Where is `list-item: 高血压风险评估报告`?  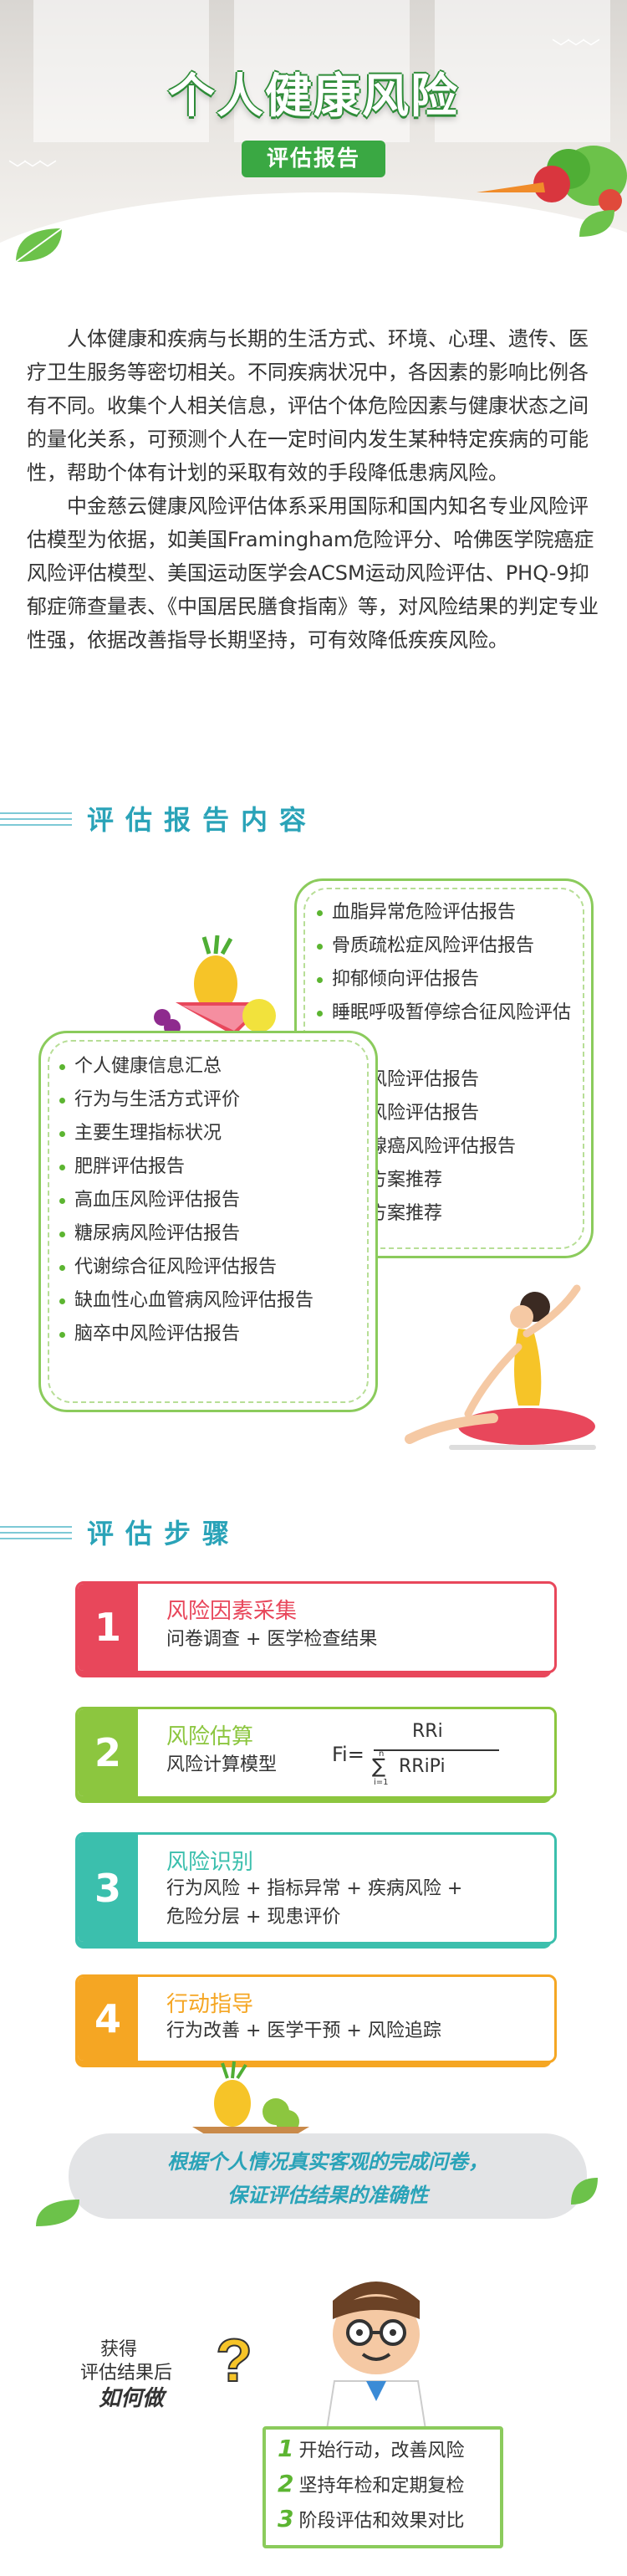 list-item: 高血压风险评估报告 is located at coordinates (209, 1201).